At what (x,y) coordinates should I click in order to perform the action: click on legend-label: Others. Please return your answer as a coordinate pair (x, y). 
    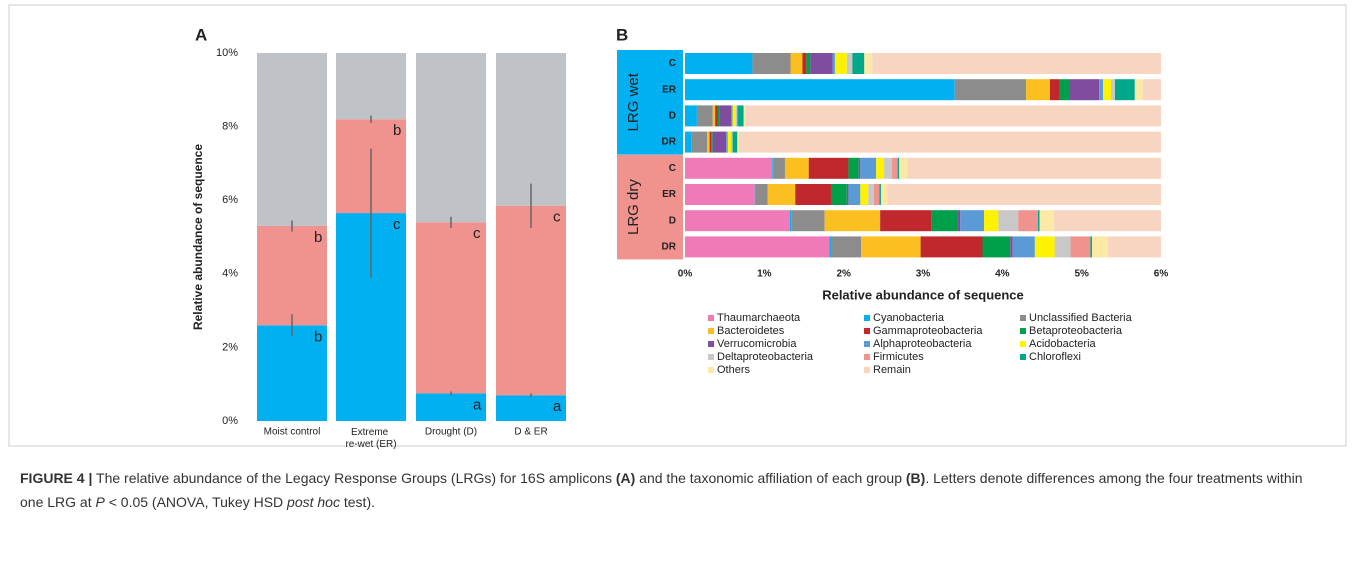
    Looking at the image, I should click on (734, 370).